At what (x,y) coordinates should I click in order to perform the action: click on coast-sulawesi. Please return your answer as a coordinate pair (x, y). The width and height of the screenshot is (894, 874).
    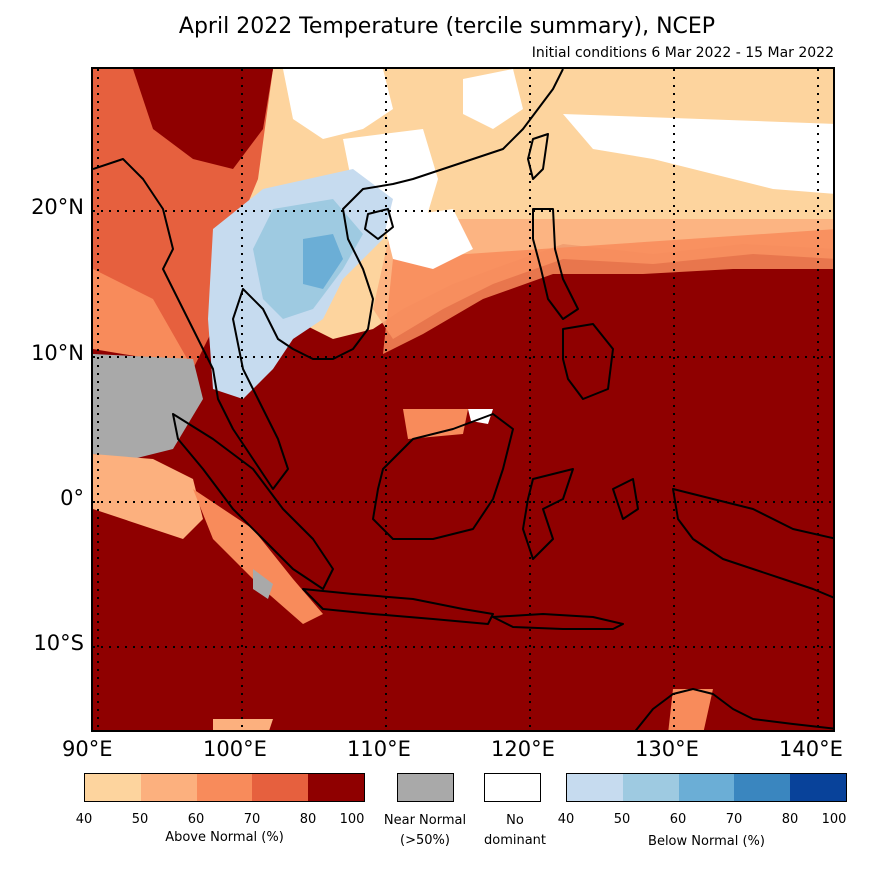
    Looking at the image, I should click on (548, 514).